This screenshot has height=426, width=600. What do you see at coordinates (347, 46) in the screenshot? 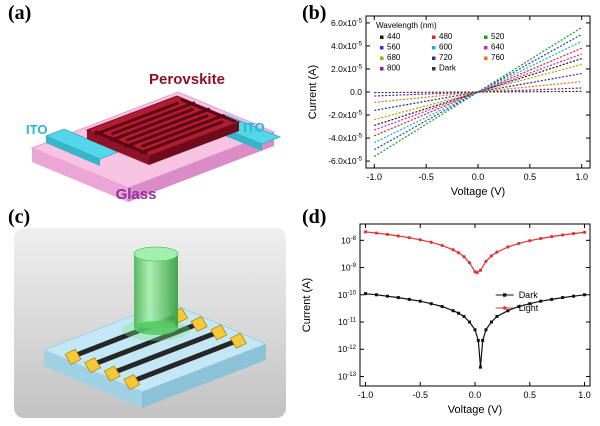
I see `chart-text: 4.0x10⁻⁵` at bounding box center [347, 46].